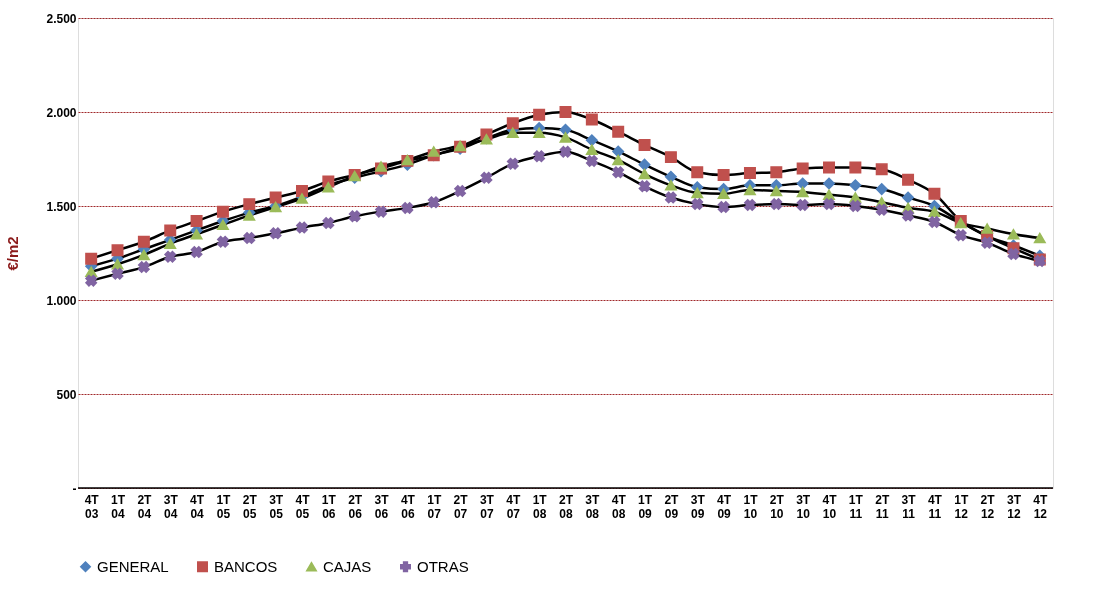  I want to click on x-tick-label: 4T 04, so click(197, 506).